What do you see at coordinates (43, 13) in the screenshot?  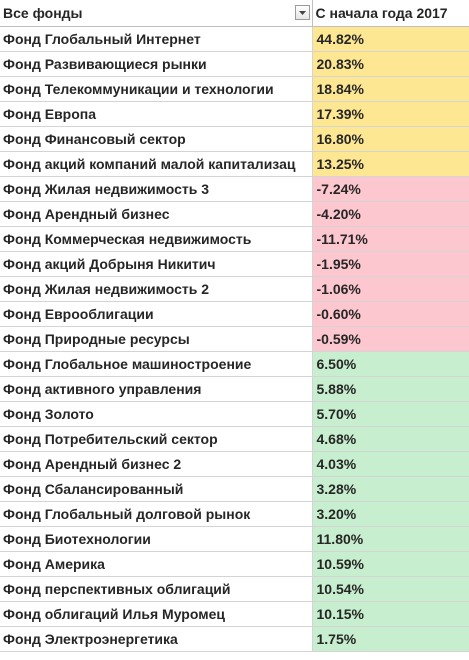 I see `column-header-funds-label: Все фонды` at bounding box center [43, 13].